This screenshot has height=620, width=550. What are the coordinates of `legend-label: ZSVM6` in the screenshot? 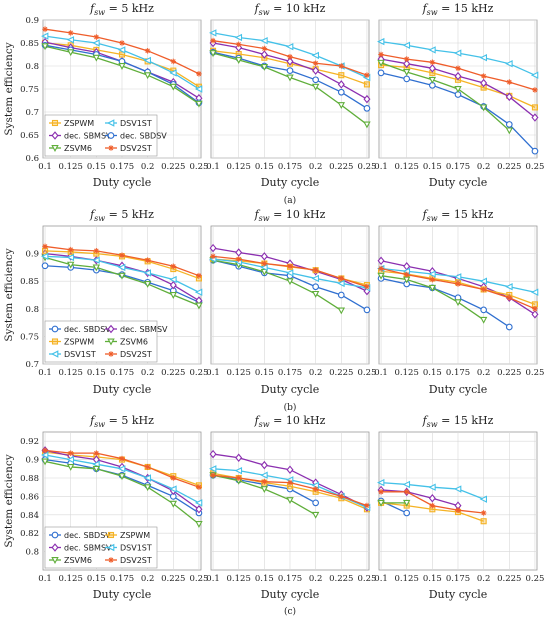 It's located at (134, 342).